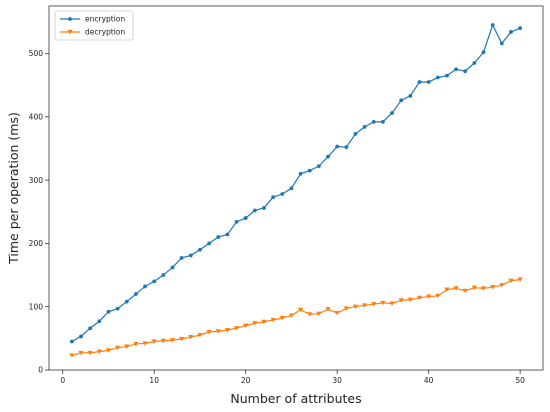 This screenshot has height=412, width=550. What do you see at coordinates (40, 370) in the screenshot?
I see `y-tick-label: 0` at bounding box center [40, 370].